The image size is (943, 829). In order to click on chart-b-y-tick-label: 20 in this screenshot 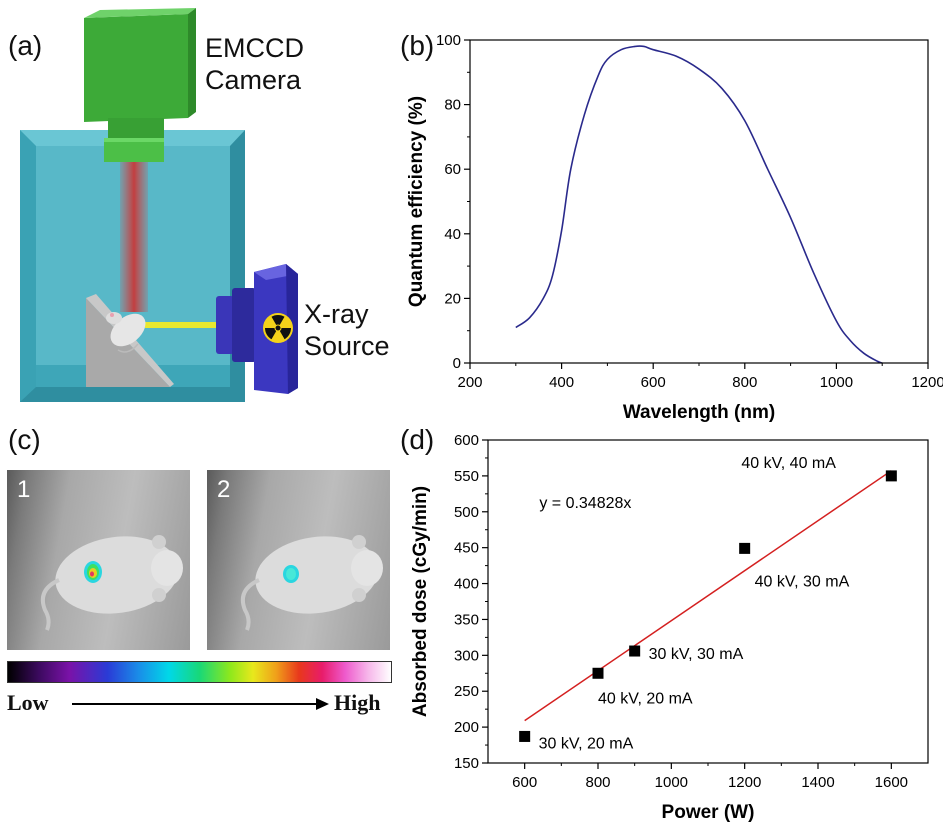, I will do `click(452, 298)`.